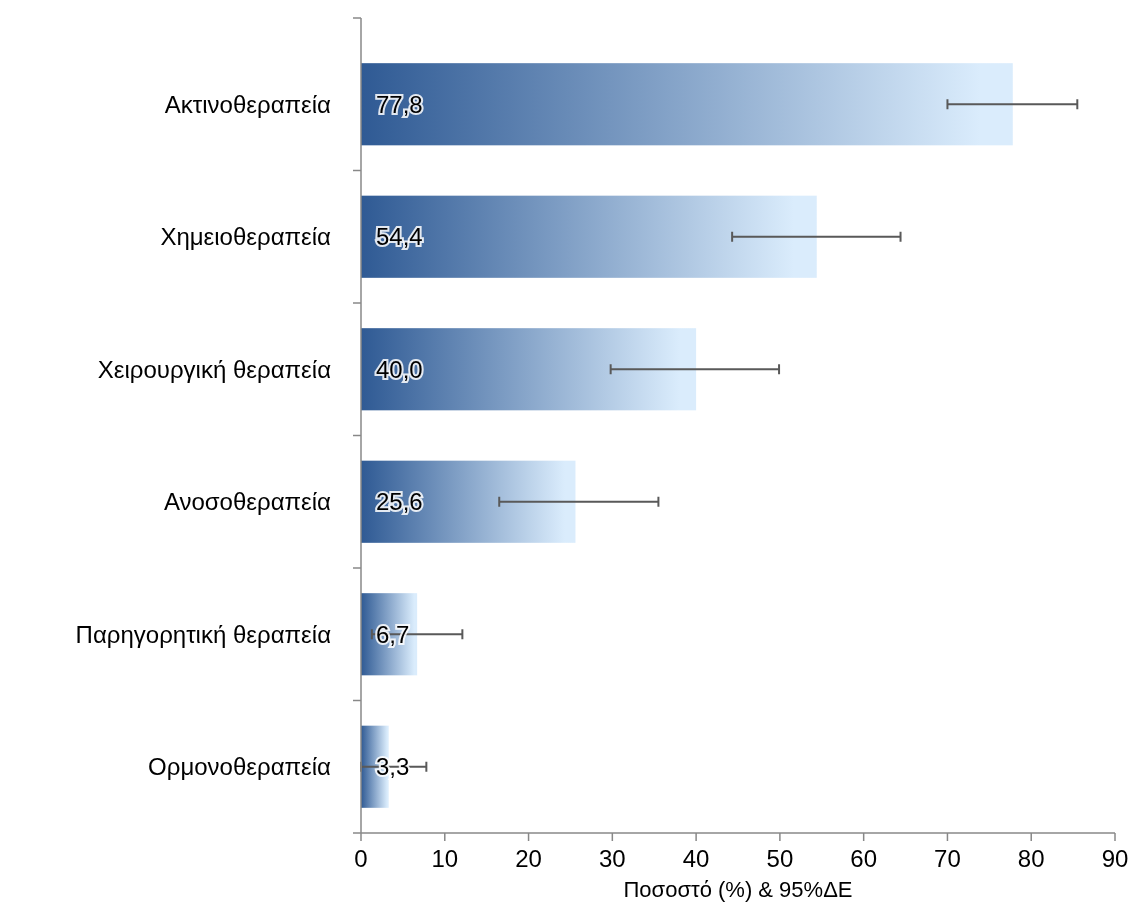 This screenshot has height=907, width=1145. I want to click on x-tick-label: 30, so click(612, 858).